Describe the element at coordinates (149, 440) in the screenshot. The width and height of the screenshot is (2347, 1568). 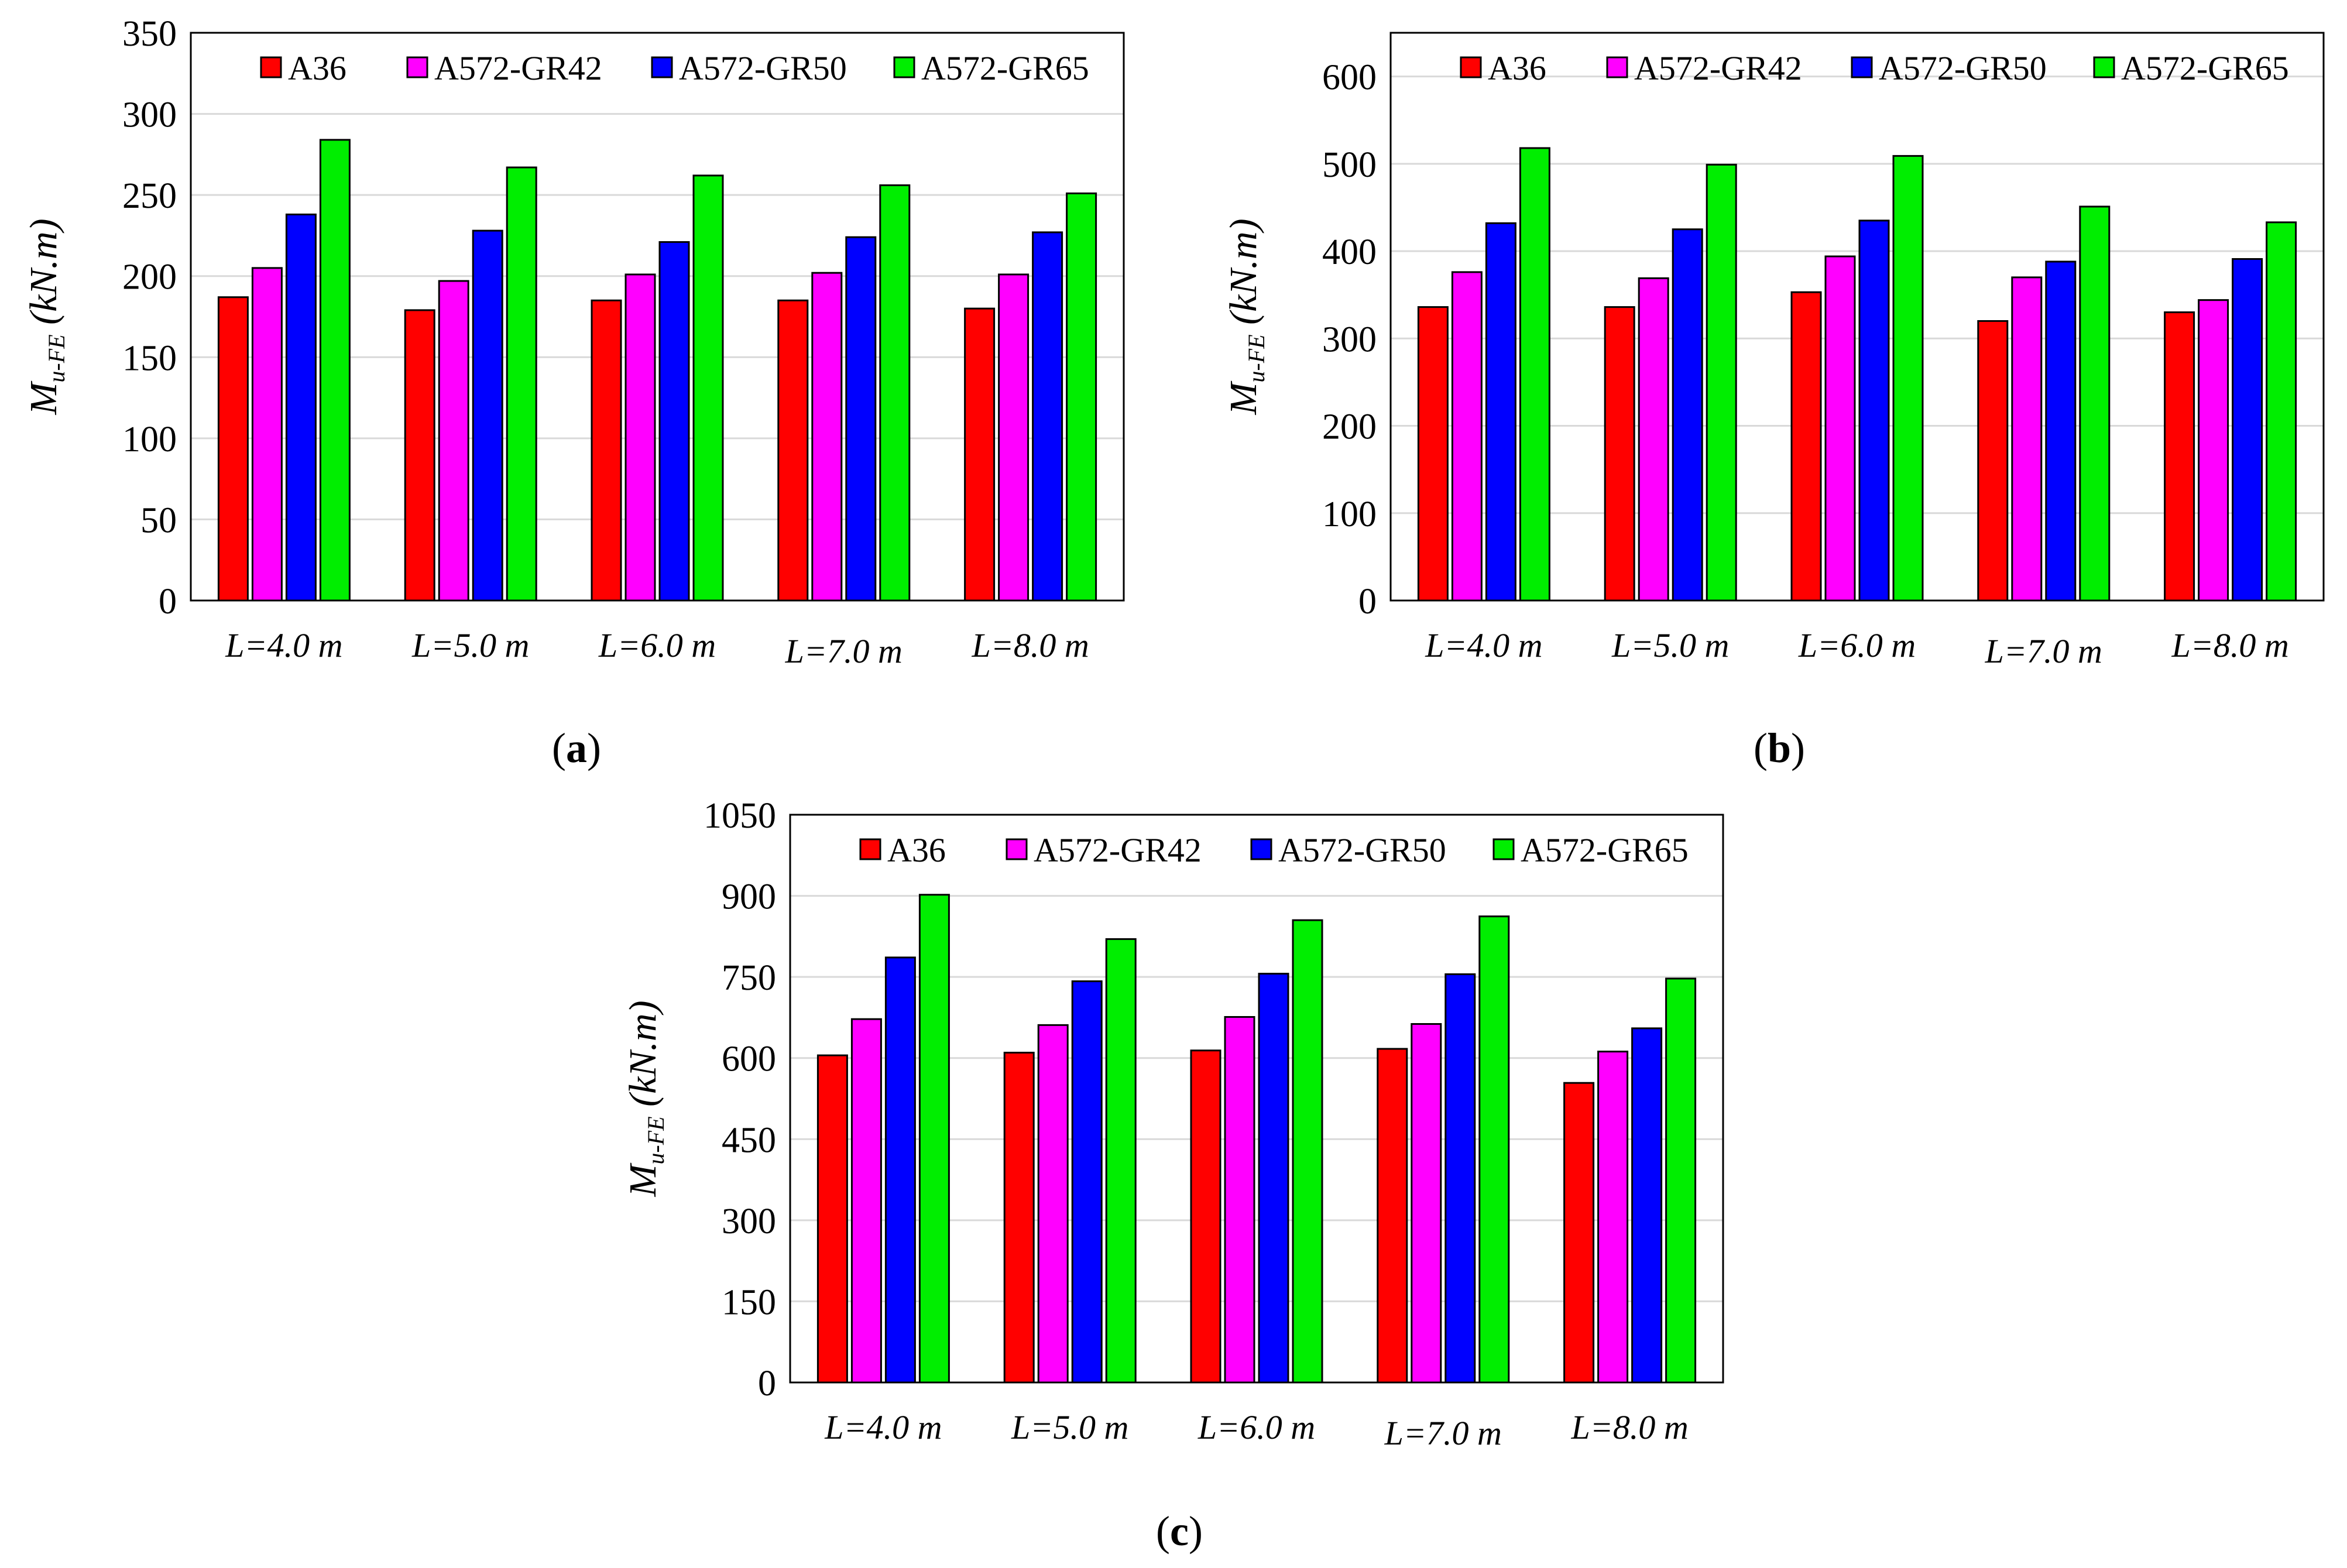
I see `y-tick-label: 100` at that location.